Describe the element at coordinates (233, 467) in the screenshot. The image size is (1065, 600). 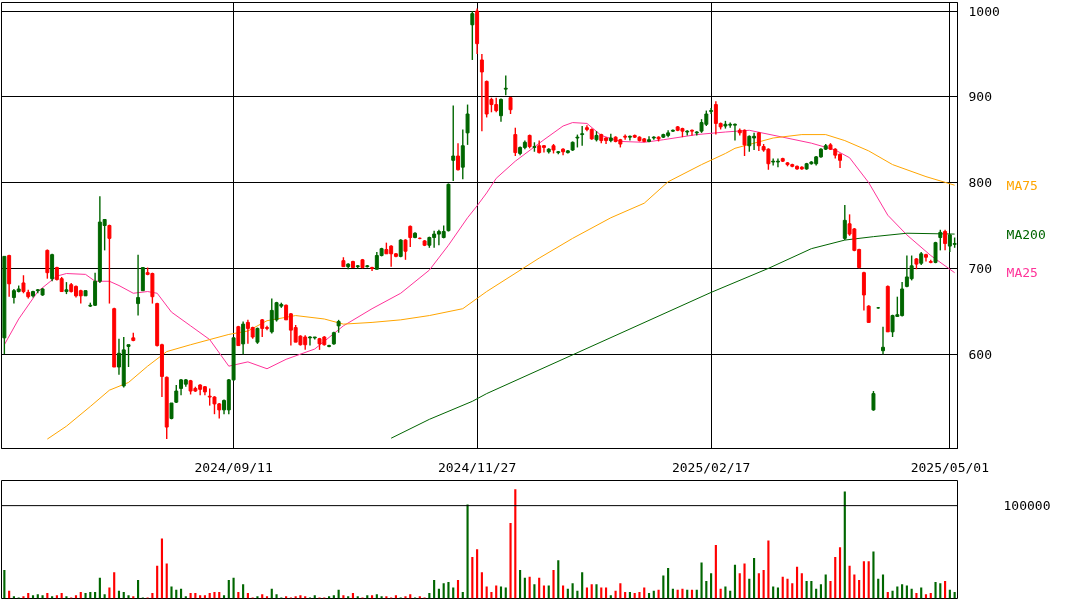
I see `x-tick-label: 2024/09/11` at that location.